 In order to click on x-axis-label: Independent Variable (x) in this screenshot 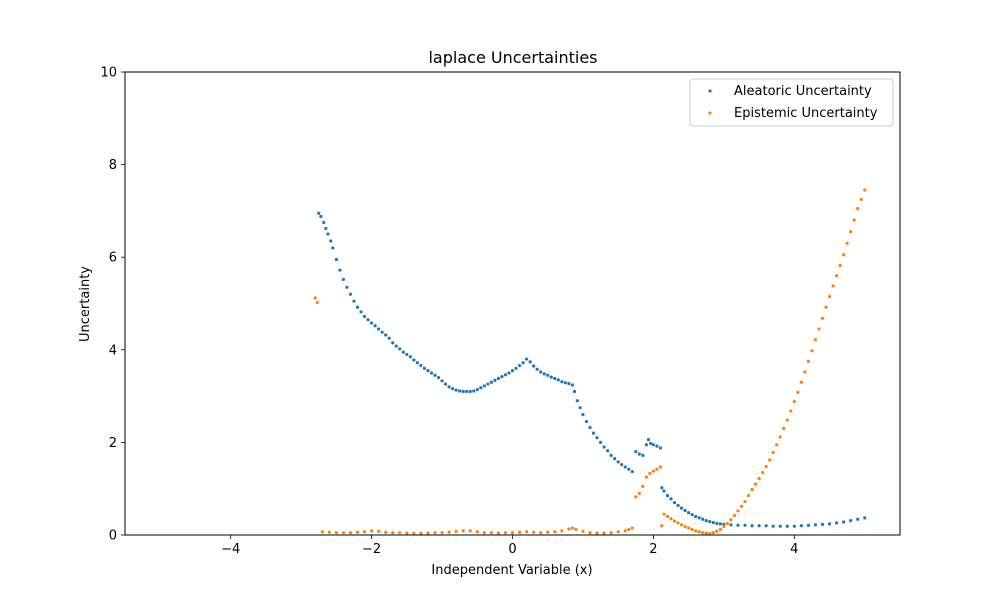, I will do `click(511, 570)`.